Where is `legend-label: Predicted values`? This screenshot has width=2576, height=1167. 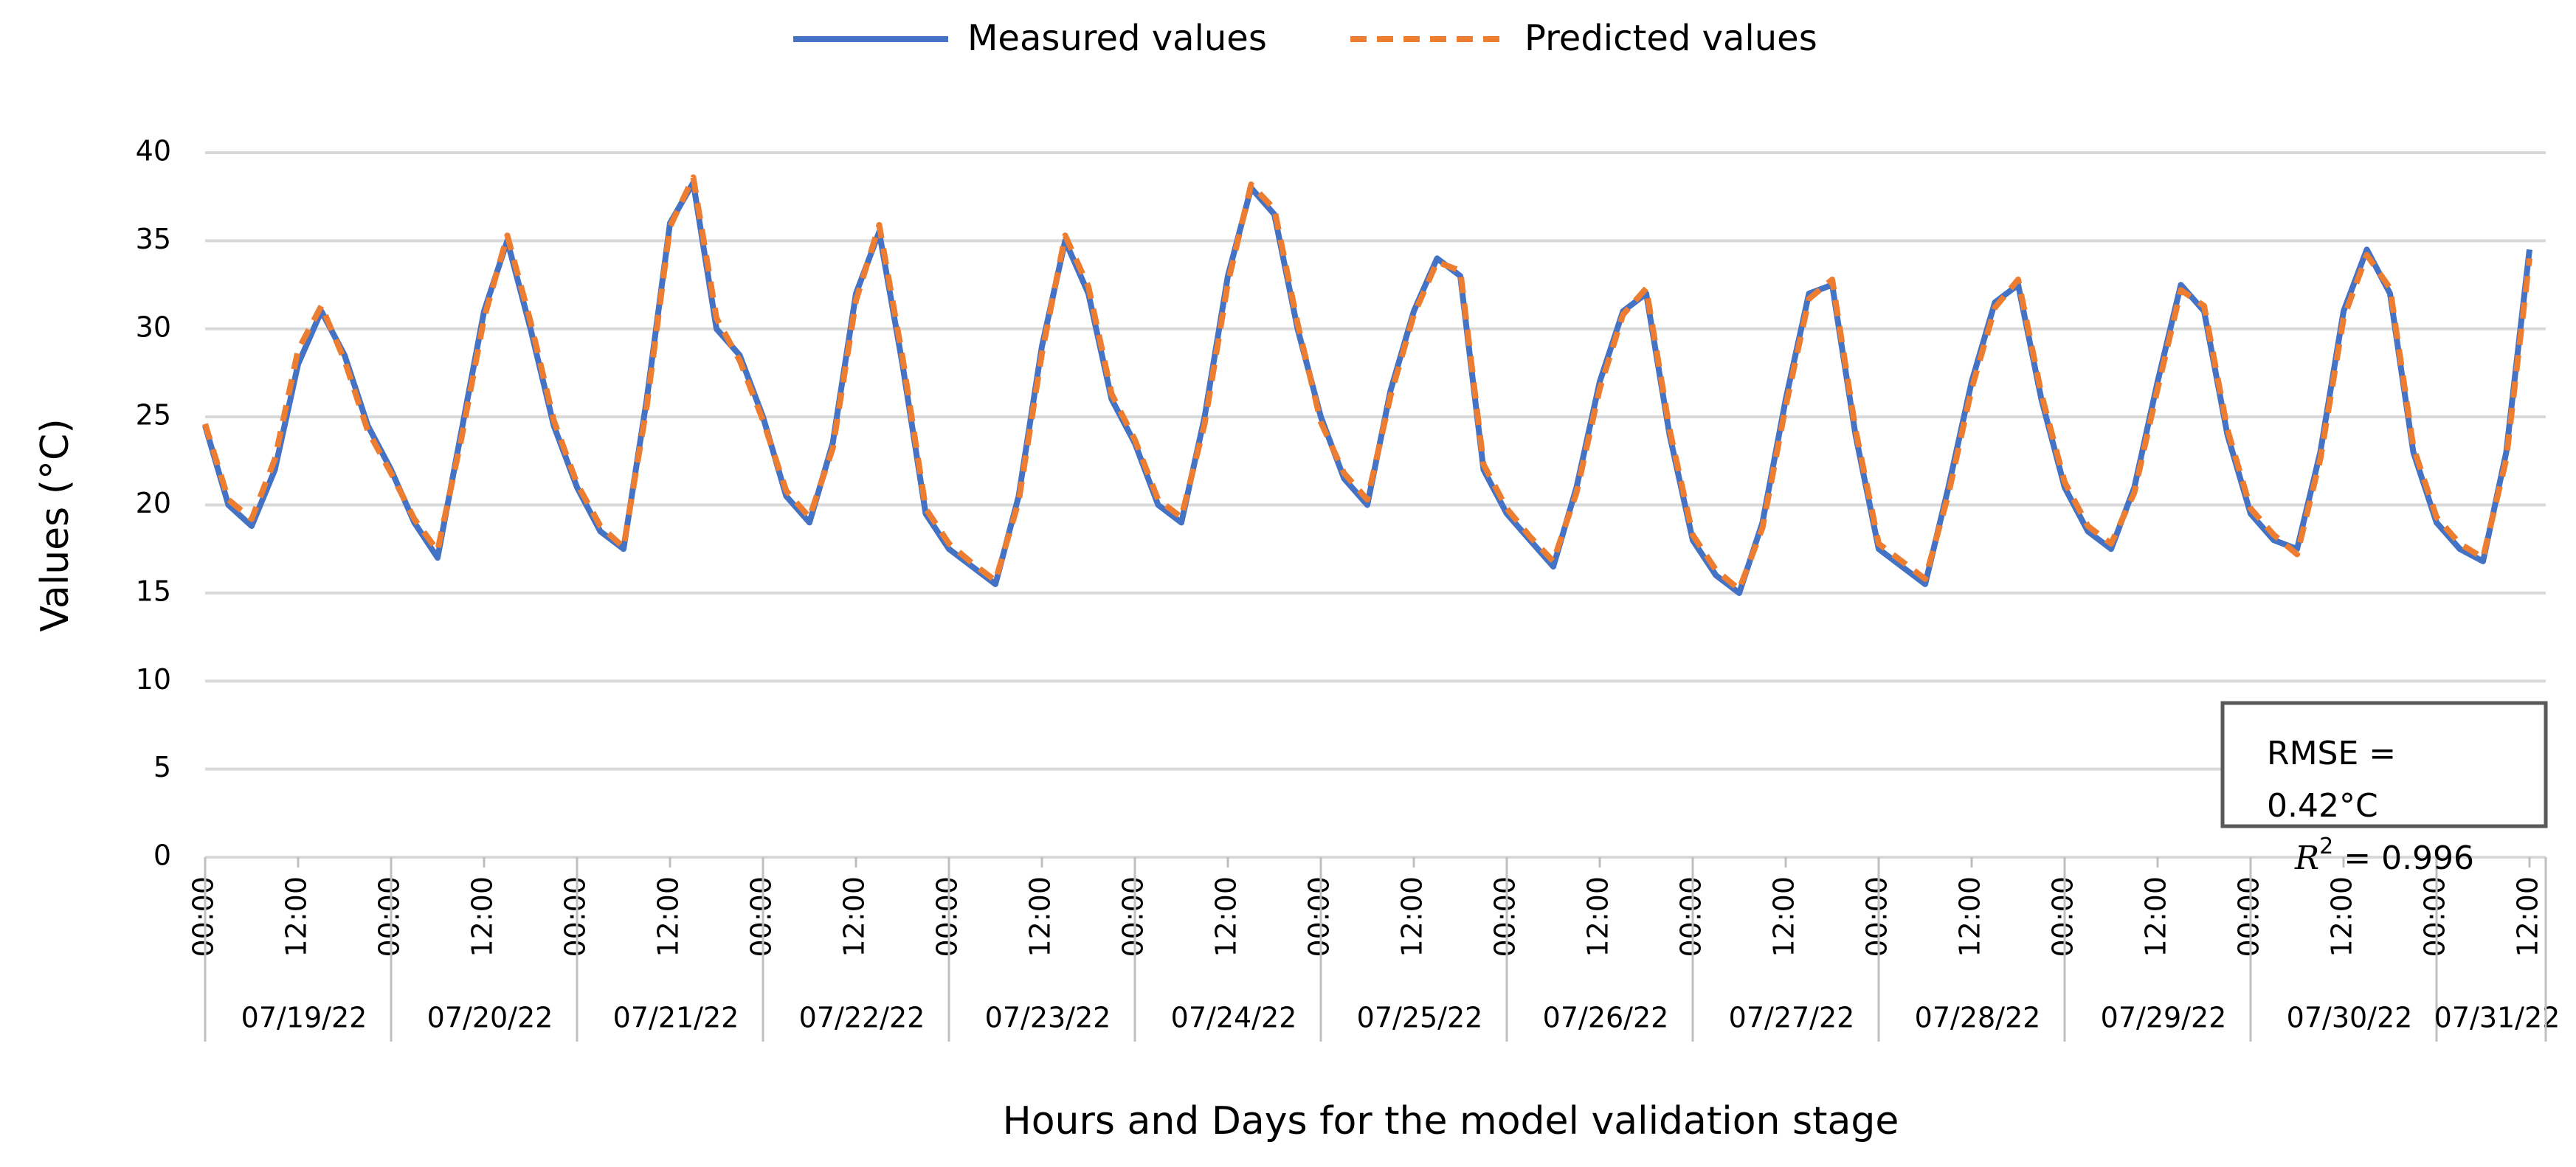 legend-label: Predicted values is located at coordinates (1670, 38).